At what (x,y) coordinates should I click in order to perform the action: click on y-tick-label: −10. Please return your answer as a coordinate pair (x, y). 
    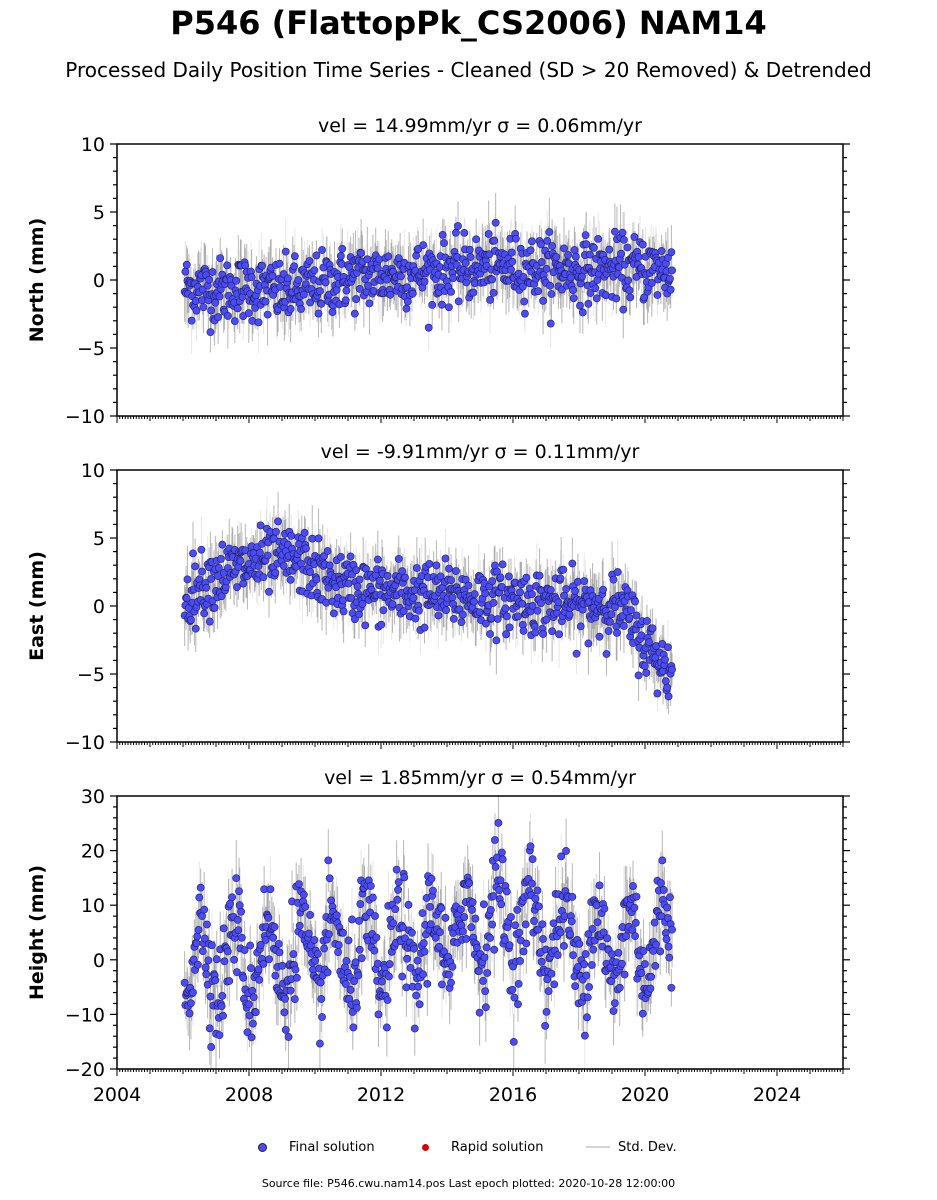
    Looking at the image, I should click on (85, 1015).